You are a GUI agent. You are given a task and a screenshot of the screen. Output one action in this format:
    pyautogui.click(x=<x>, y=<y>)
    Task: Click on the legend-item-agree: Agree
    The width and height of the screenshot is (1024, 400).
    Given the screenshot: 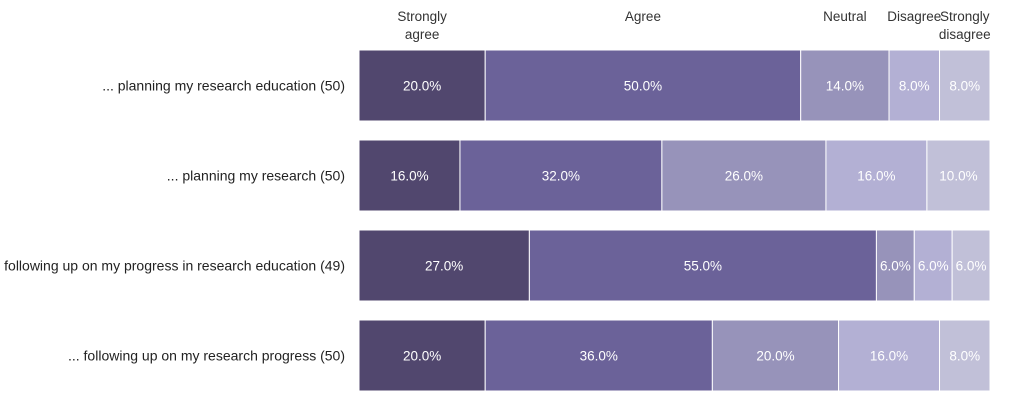 What is the action you would take?
    pyautogui.click(x=643, y=16)
    